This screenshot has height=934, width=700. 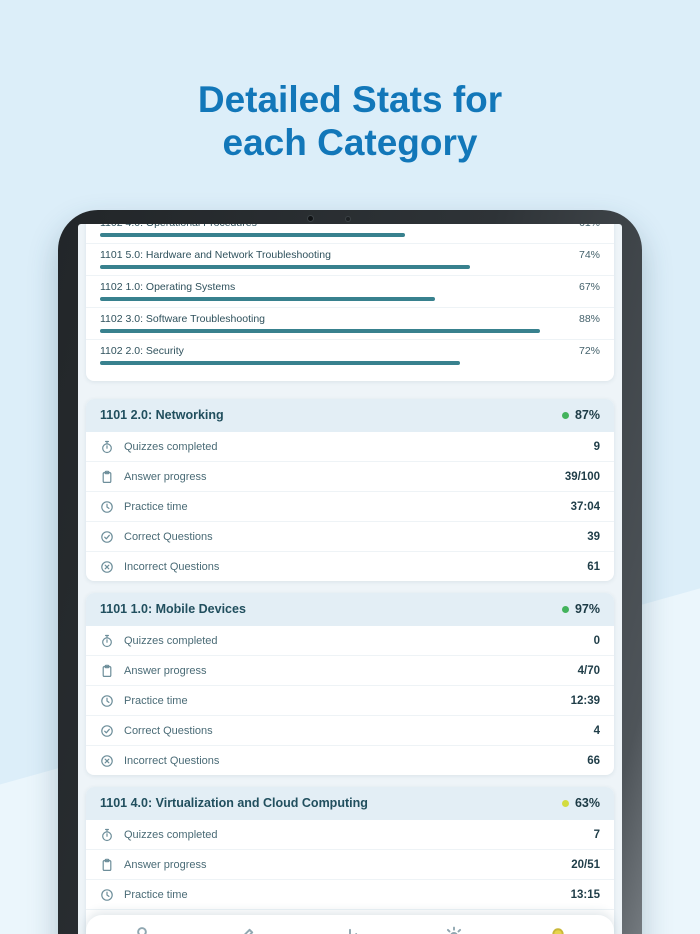 I want to click on progress-value: 88%, so click(x=589, y=319).